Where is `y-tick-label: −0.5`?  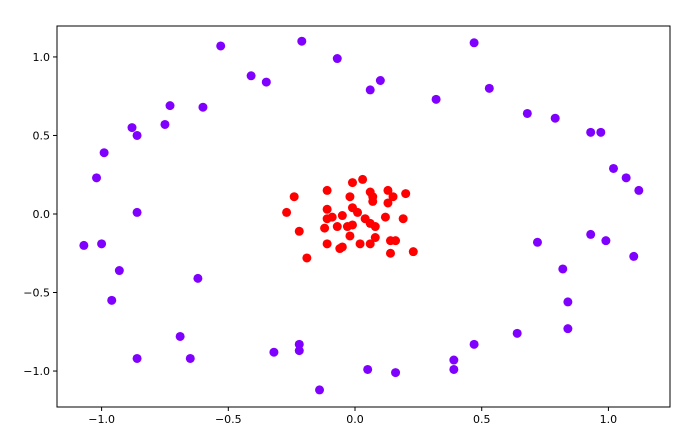
y-tick-label: −0.5 is located at coordinates (36, 293).